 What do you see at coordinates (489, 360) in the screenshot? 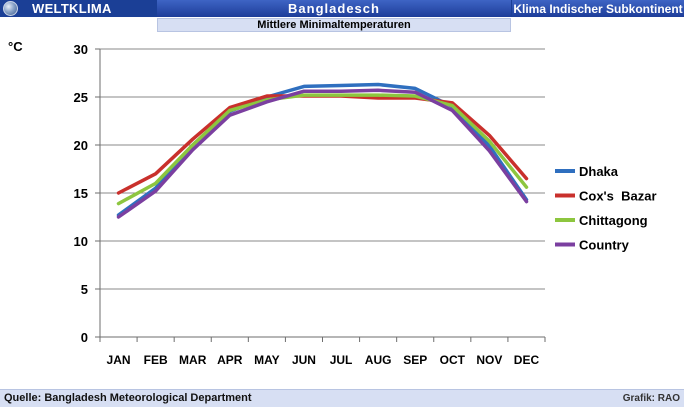
I see `x-tick-label: NOV` at bounding box center [489, 360].